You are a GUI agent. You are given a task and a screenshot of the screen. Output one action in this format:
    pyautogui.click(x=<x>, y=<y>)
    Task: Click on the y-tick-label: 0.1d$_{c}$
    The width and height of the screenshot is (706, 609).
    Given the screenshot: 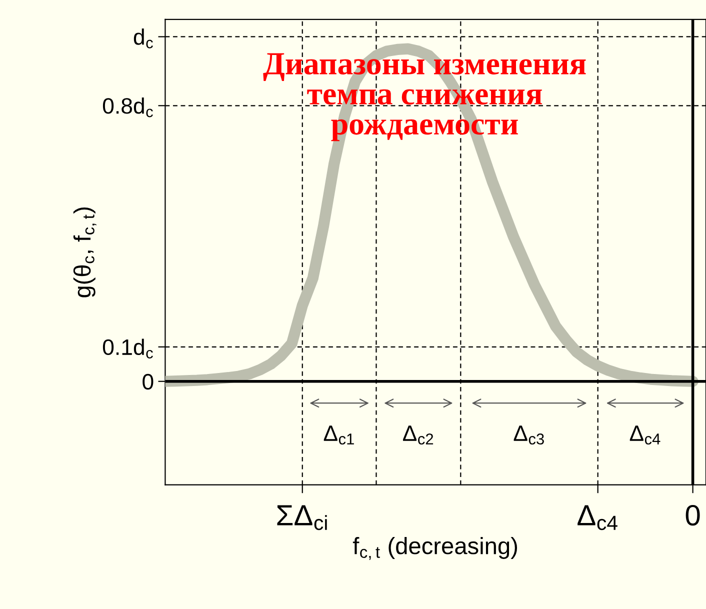 What is the action you would take?
    pyautogui.click(x=127, y=348)
    